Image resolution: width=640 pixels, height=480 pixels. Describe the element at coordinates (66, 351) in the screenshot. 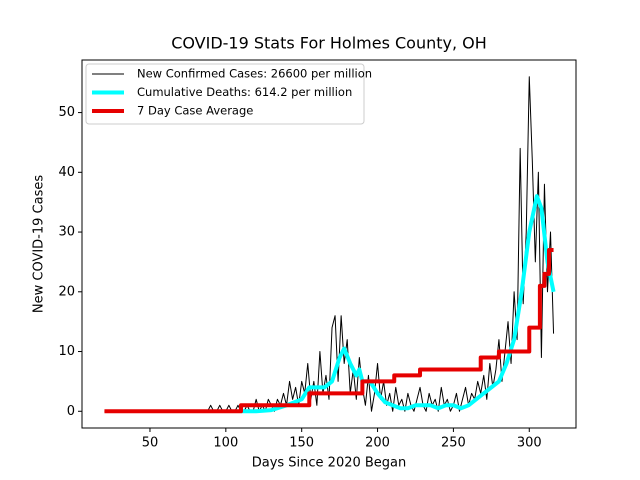

I see `y-tick-label: 10` at that location.